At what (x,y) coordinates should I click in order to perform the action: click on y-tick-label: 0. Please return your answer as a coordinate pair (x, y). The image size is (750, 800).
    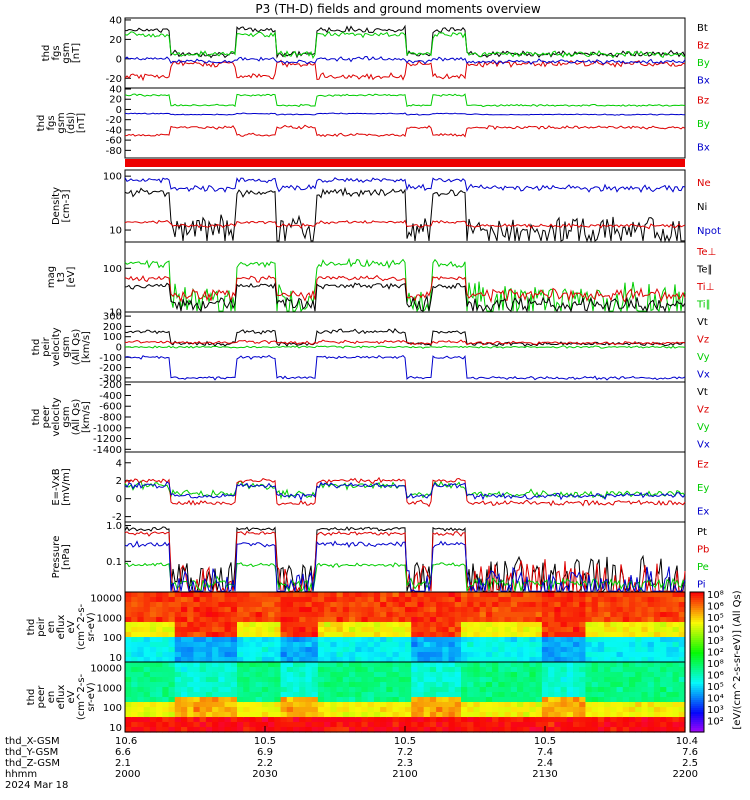
    Looking at the image, I should click on (119, 110).